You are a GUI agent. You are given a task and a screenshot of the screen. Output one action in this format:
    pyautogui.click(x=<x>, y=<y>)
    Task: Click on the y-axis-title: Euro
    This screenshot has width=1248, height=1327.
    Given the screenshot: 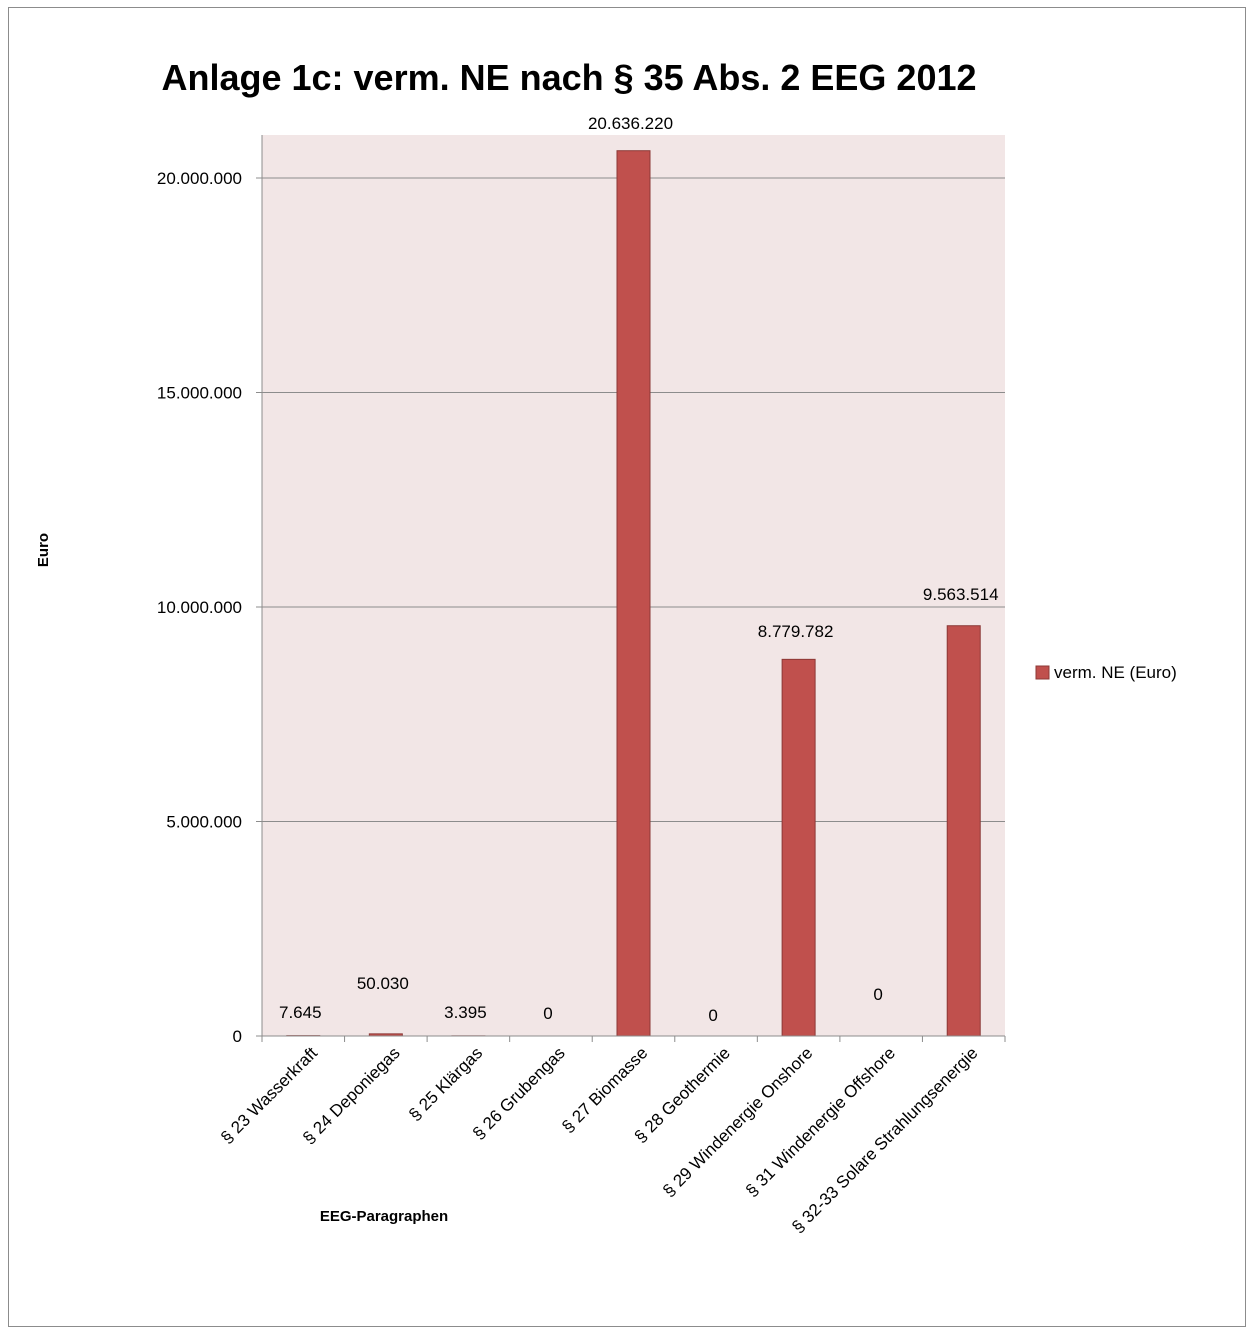 What is the action you would take?
    pyautogui.click(x=43, y=550)
    